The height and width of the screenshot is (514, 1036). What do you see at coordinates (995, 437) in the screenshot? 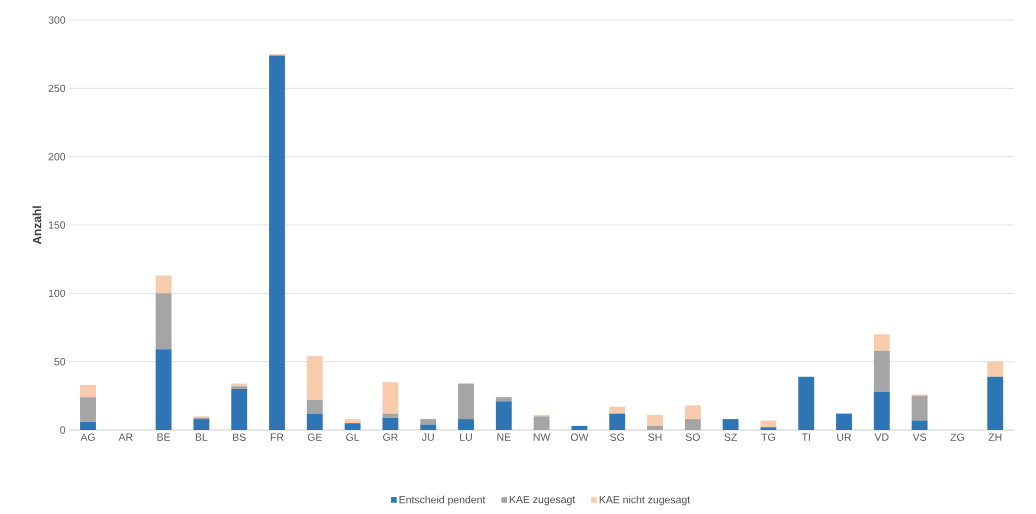
I see `x-tick-label: ZH` at bounding box center [995, 437].